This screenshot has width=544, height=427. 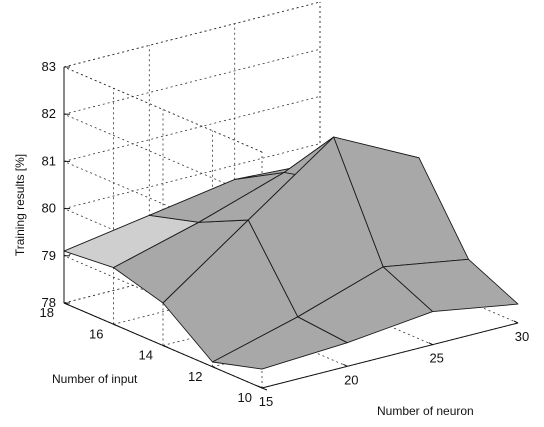 I want to click on y-tick-label: 12, so click(x=195, y=376).